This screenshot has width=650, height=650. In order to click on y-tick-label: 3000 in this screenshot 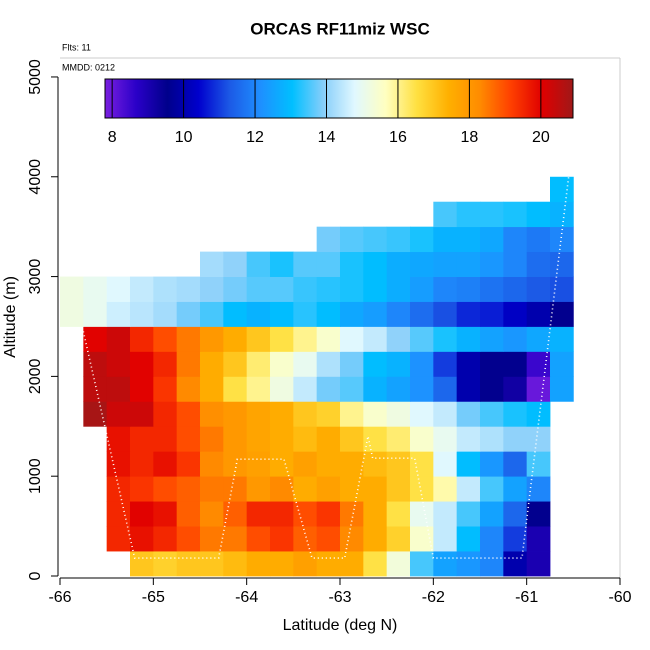, I will do `click(35, 277)`.